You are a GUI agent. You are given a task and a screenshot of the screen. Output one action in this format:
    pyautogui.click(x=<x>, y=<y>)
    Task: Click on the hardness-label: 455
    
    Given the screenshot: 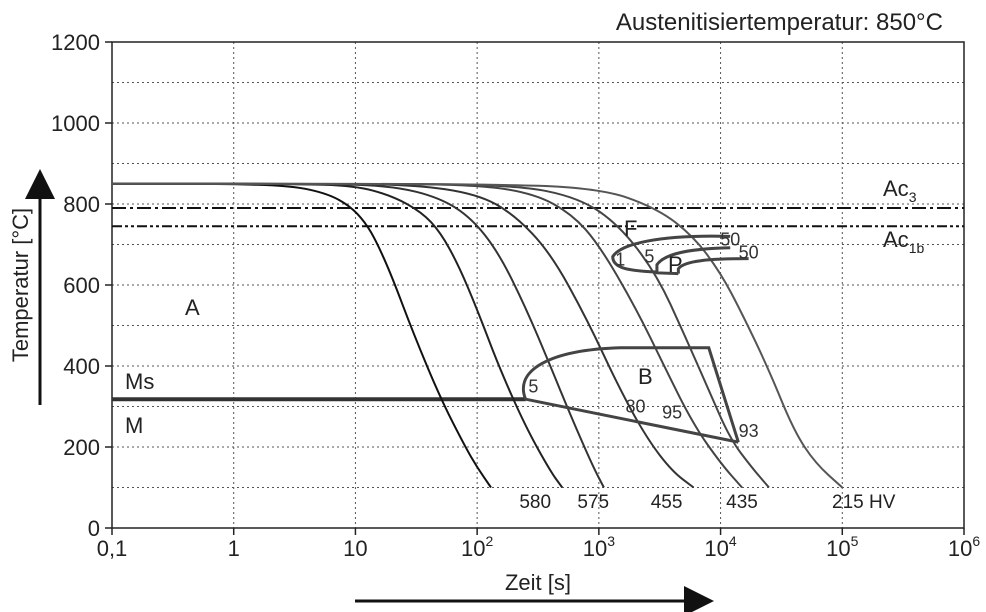 What is the action you would take?
    pyautogui.click(x=667, y=502)
    